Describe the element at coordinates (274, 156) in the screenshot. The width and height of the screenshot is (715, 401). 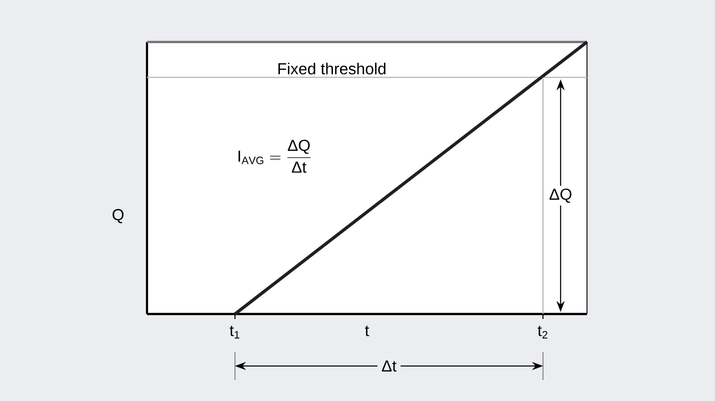
I see `annotation: $\mathrm{I}_{\mathrm{AVG}} = \frac{\mbox{ΔQ}}{\mbox{Δt}}$` at that location.